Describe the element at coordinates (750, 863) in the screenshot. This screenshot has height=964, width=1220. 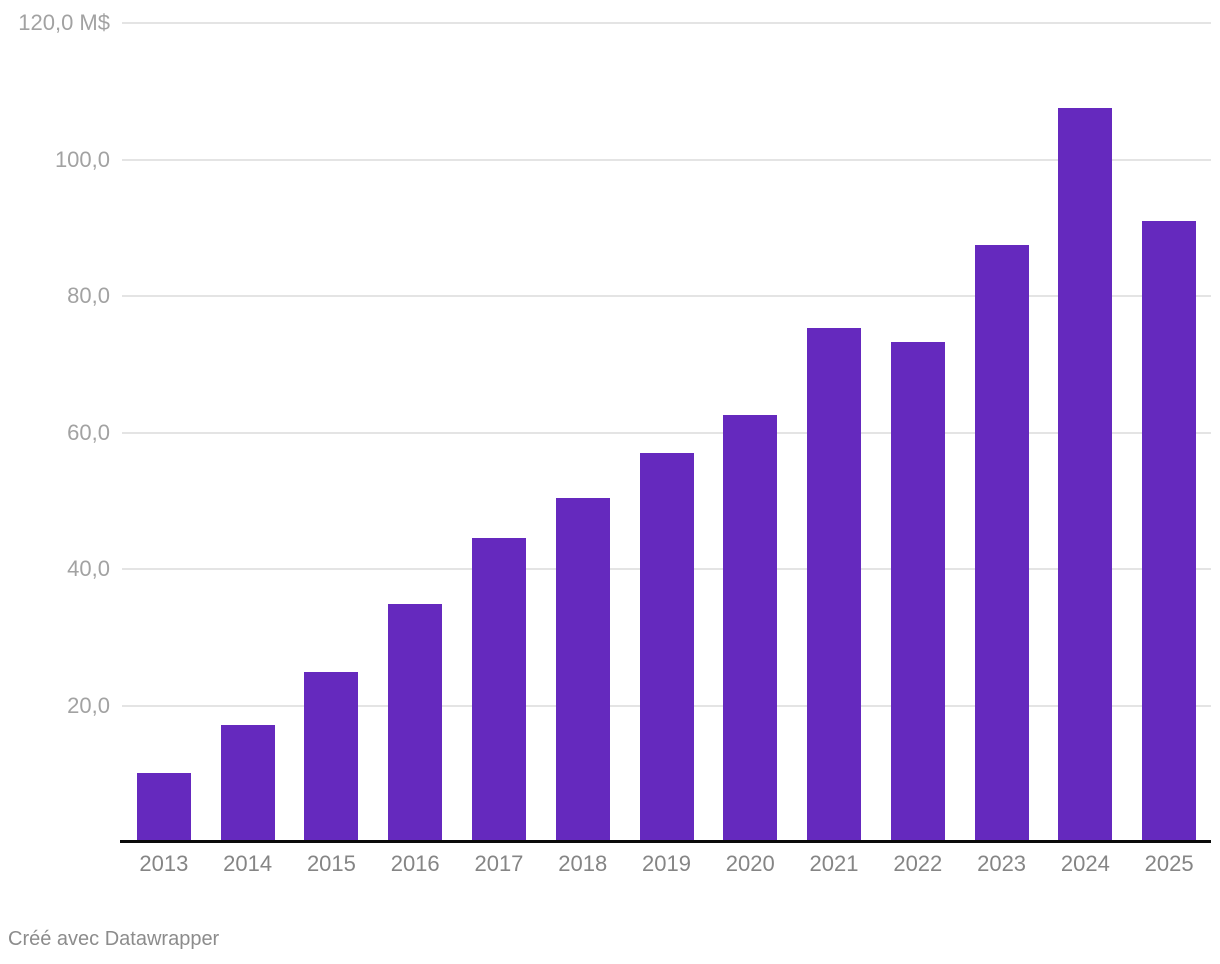
I see `x-tick-label-2020: 2020` at that location.